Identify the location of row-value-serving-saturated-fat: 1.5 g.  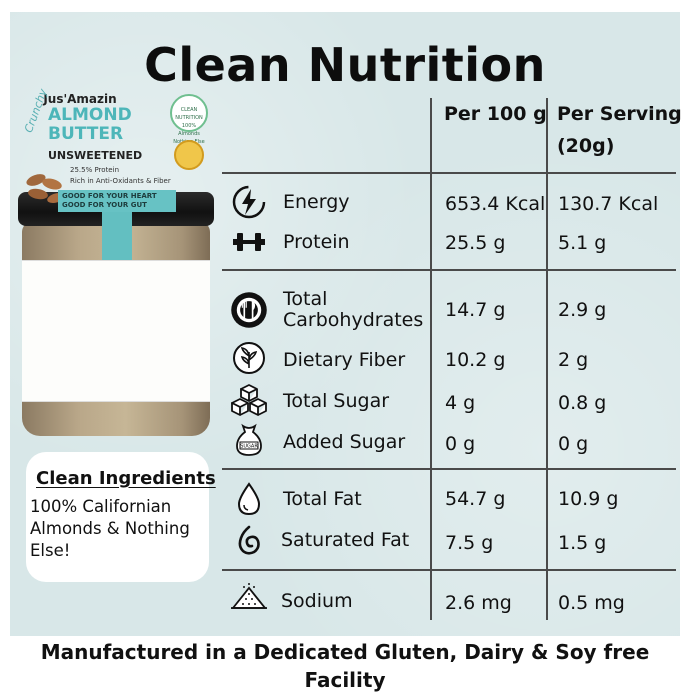
(582, 543).